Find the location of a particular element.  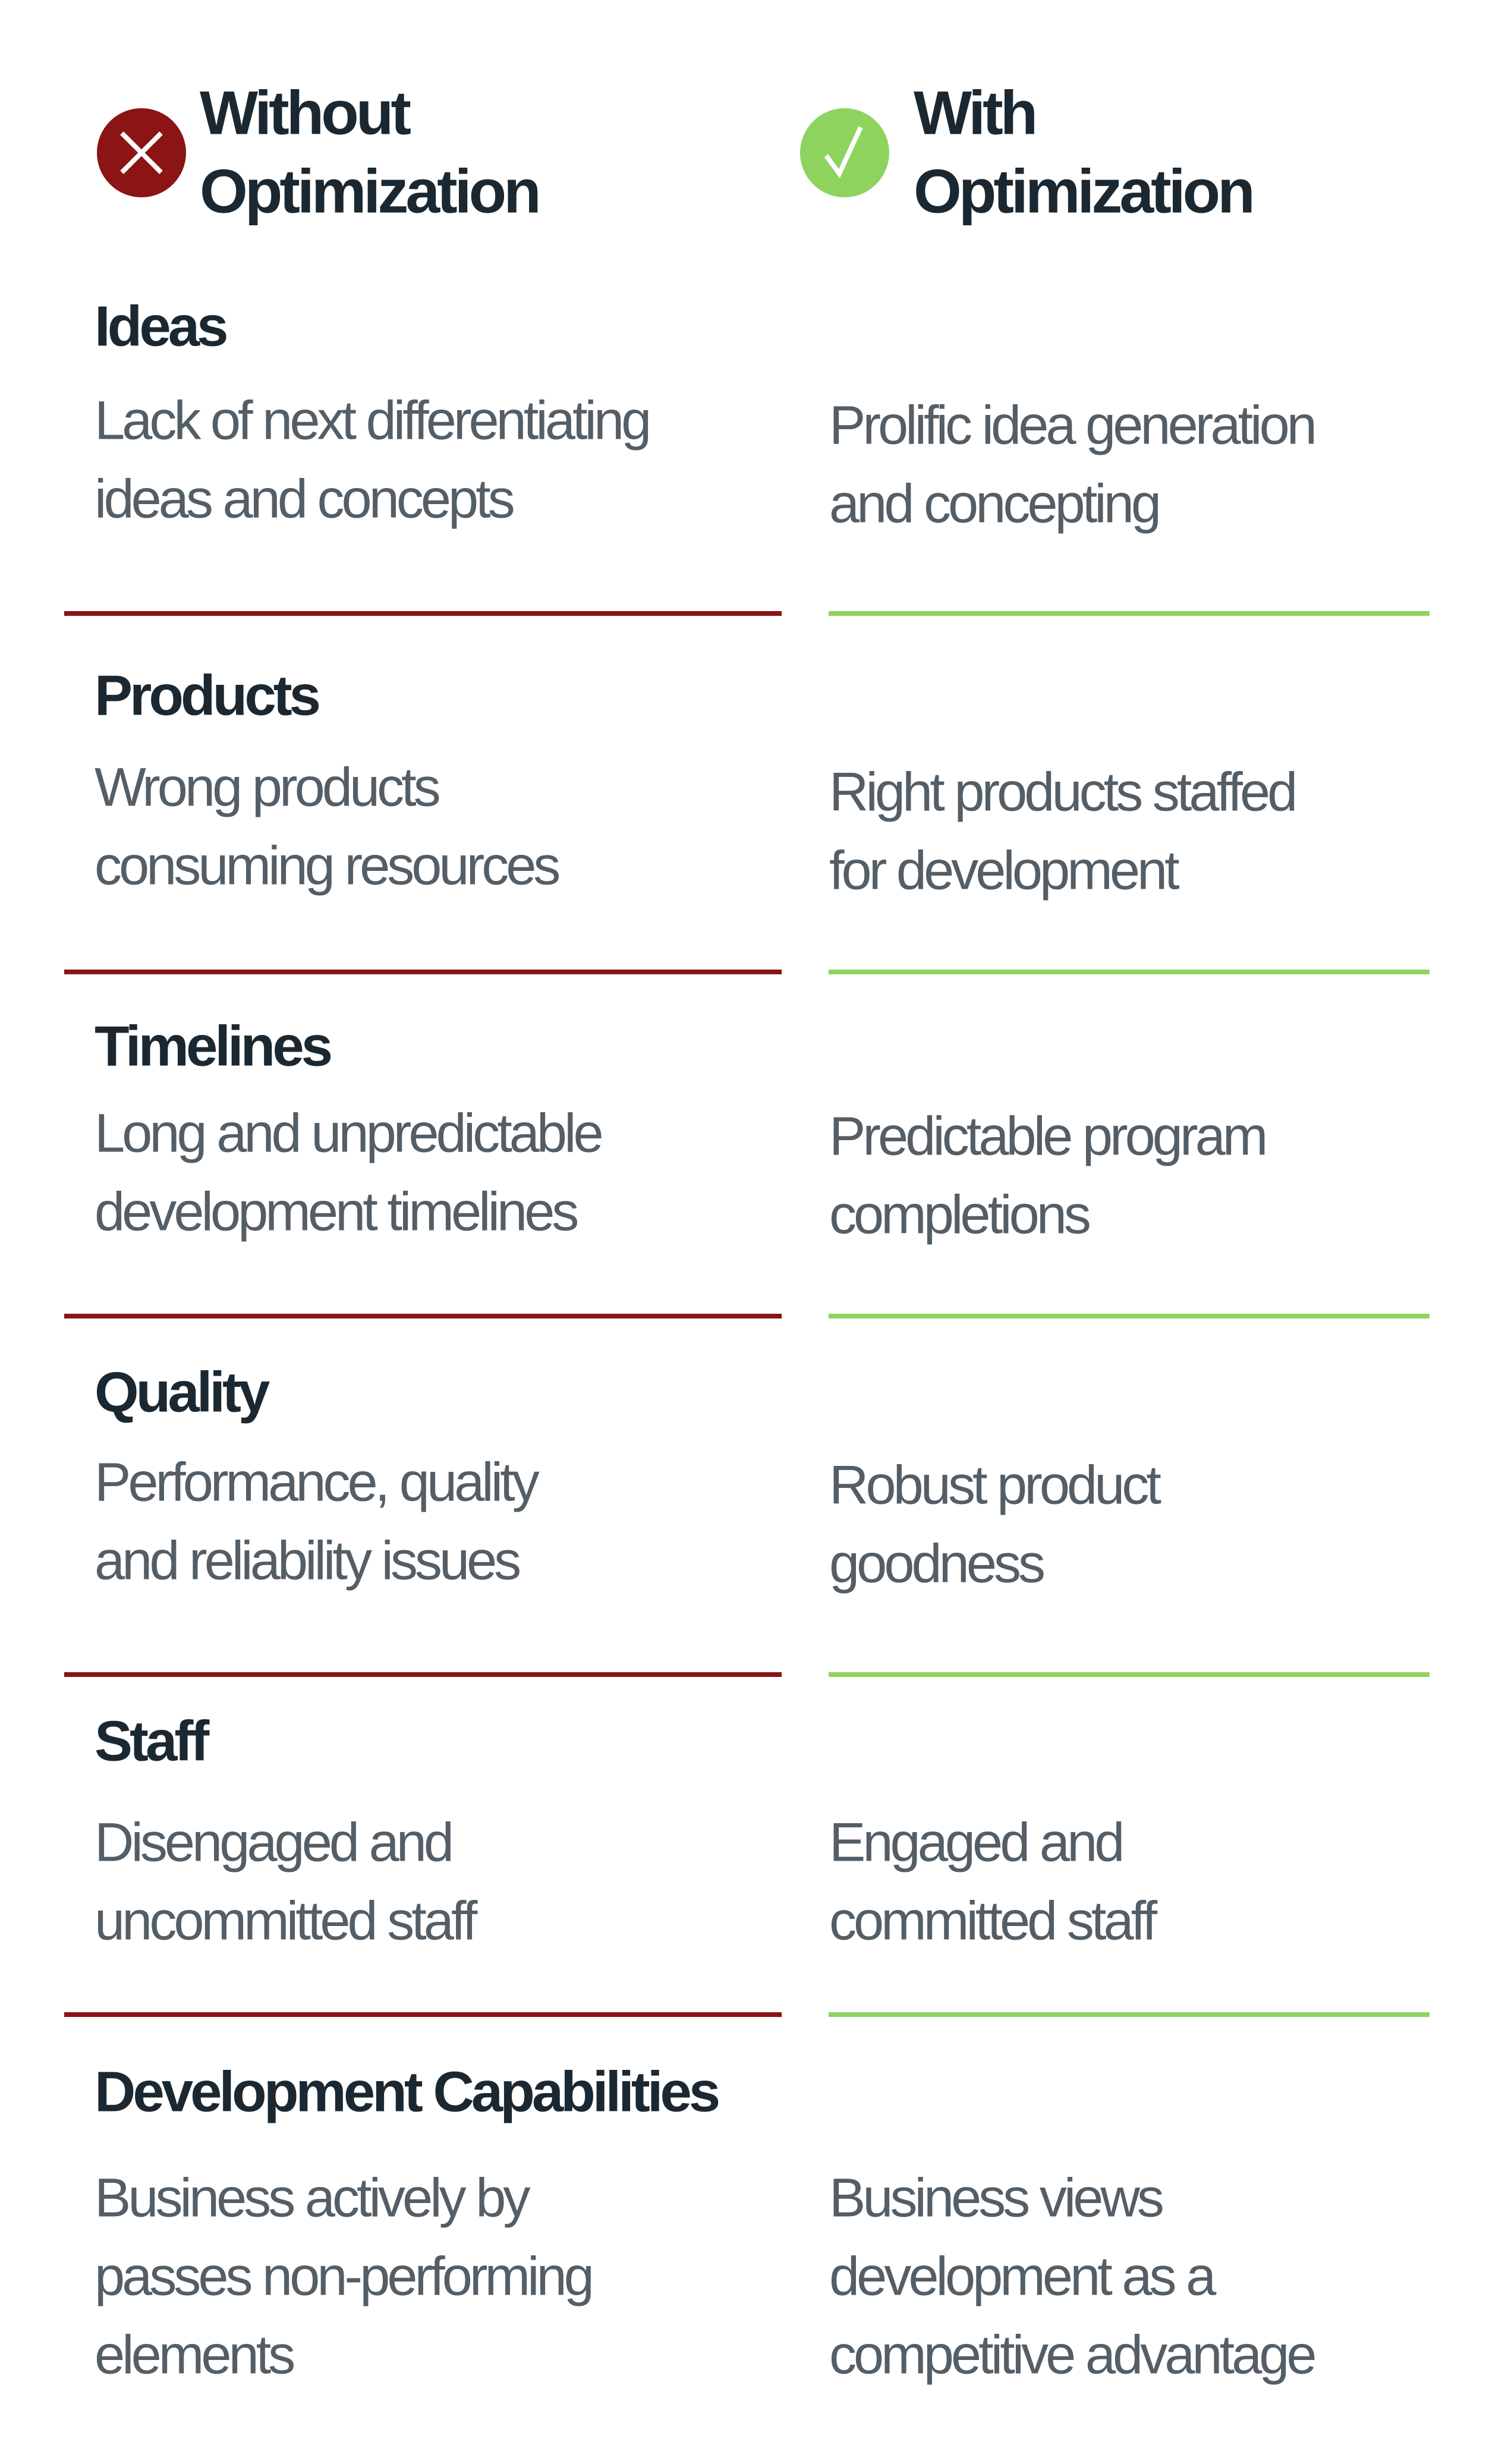

with-text: competitive advantage is located at coordinates (1072, 2354).